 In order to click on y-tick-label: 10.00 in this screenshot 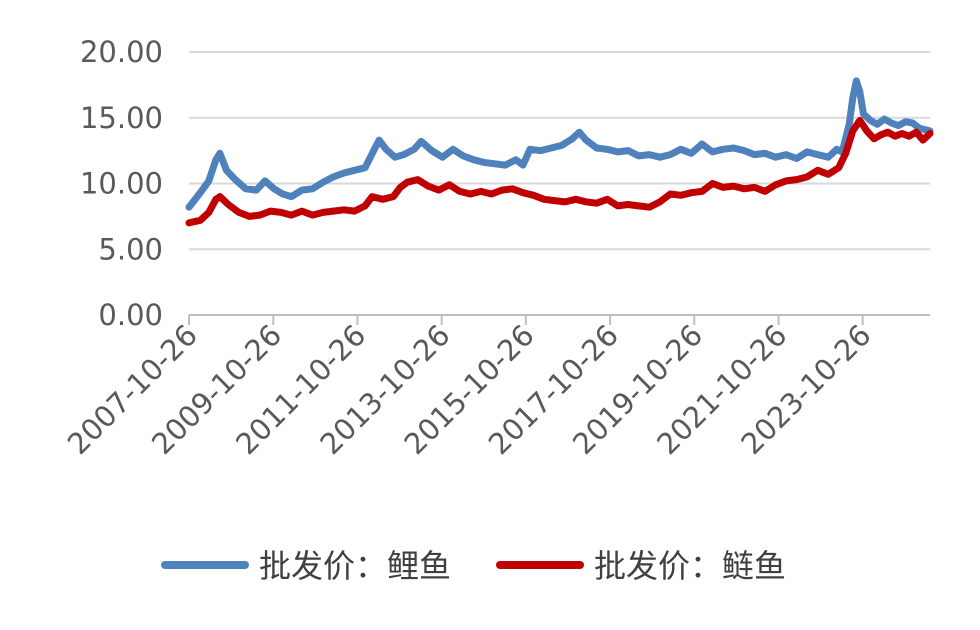, I will do `click(121, 184)`.